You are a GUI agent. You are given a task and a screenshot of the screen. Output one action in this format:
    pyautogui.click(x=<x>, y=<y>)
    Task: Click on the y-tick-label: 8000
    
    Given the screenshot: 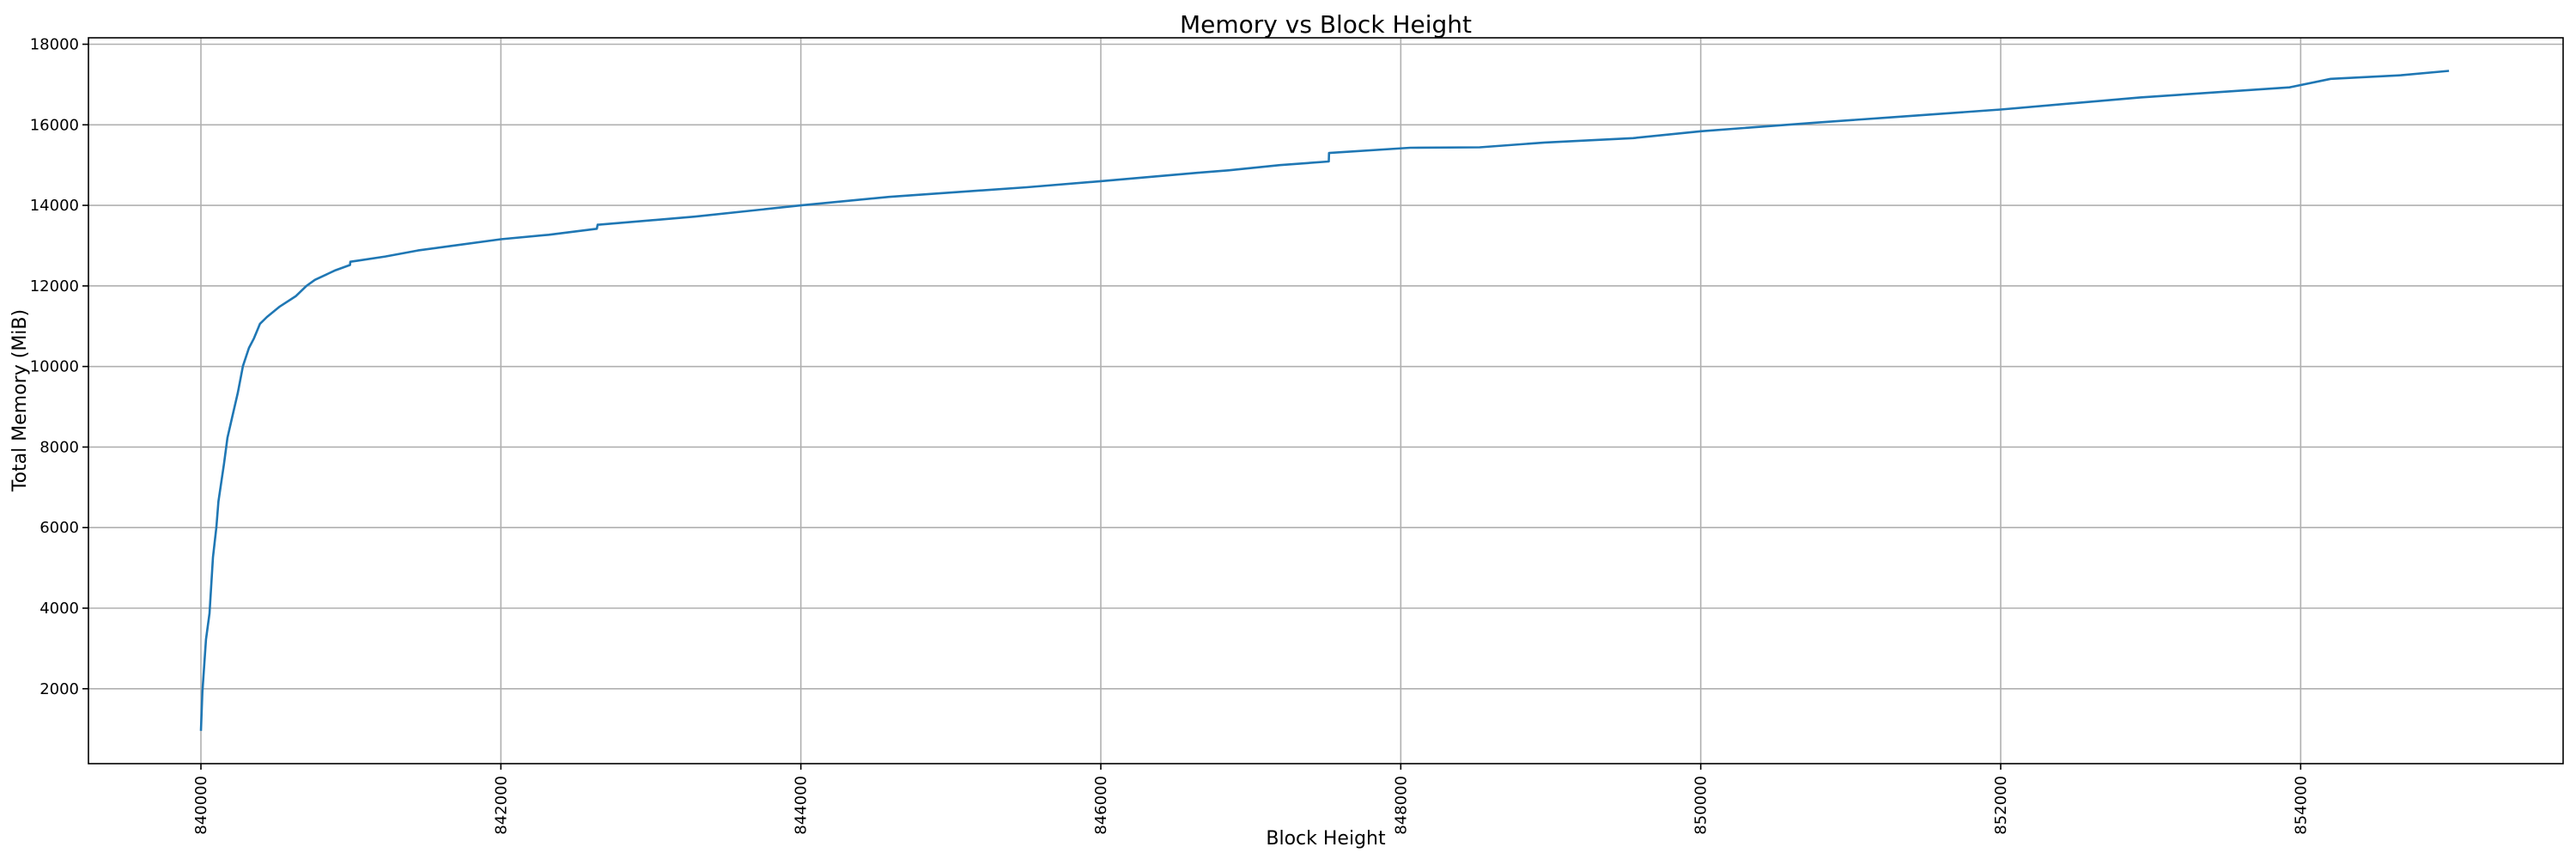 What is the action you would take?
    pyautogui.click(x=59, y=447)
    